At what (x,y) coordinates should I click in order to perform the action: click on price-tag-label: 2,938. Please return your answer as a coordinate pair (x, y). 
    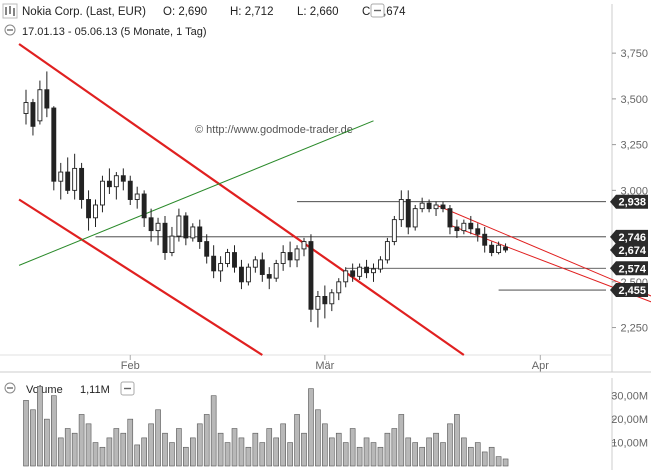
    Looking at the image, I should click on (632, 203).